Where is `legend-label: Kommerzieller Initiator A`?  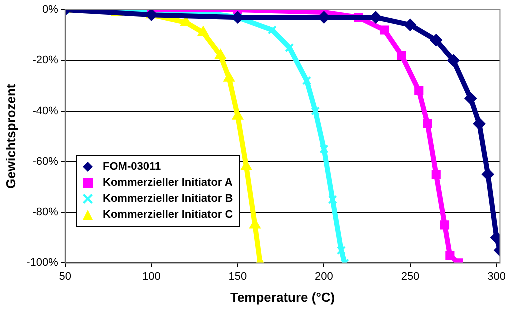 legend-label: Kommerzieller Initiator A is located at coordinates (168, 183).